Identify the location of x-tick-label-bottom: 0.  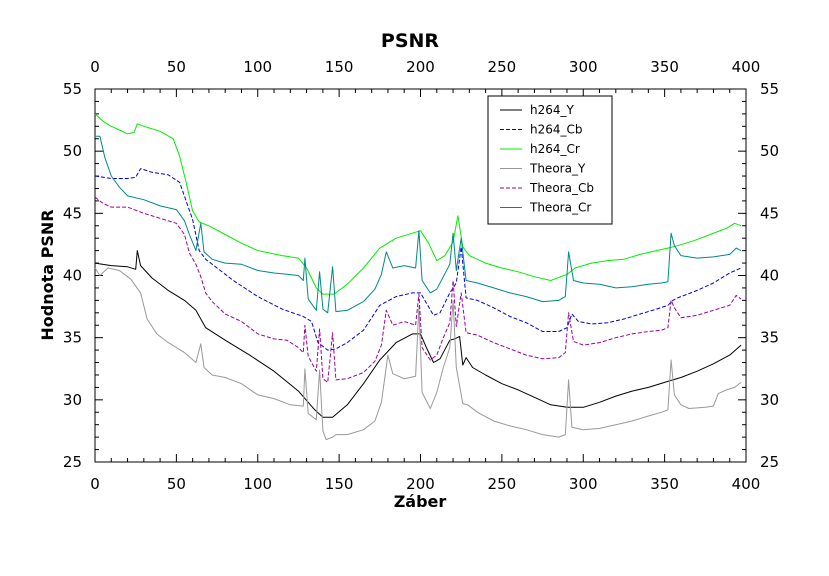
(95, 484).